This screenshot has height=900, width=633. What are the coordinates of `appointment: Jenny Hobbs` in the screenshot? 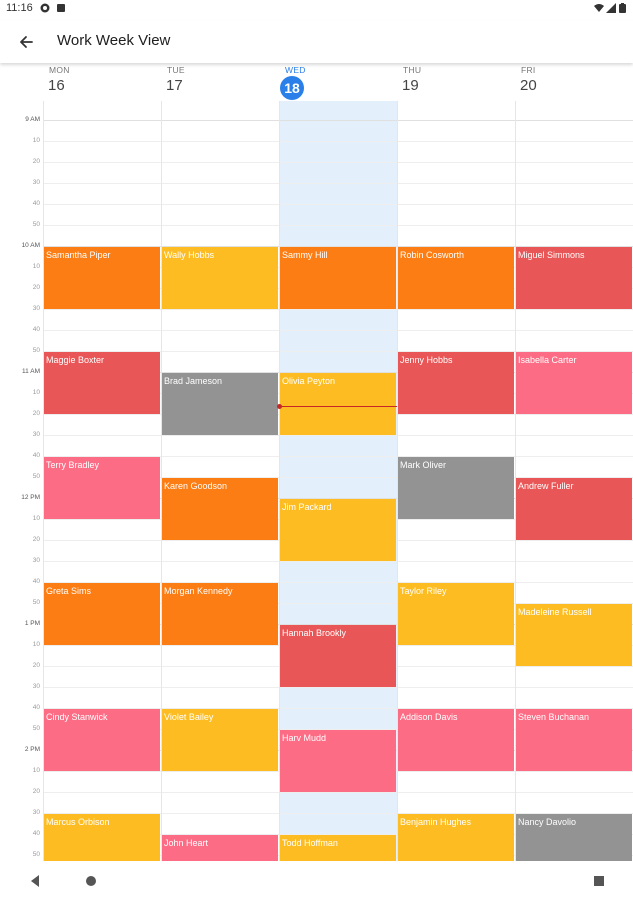 It's located at (456, 383).